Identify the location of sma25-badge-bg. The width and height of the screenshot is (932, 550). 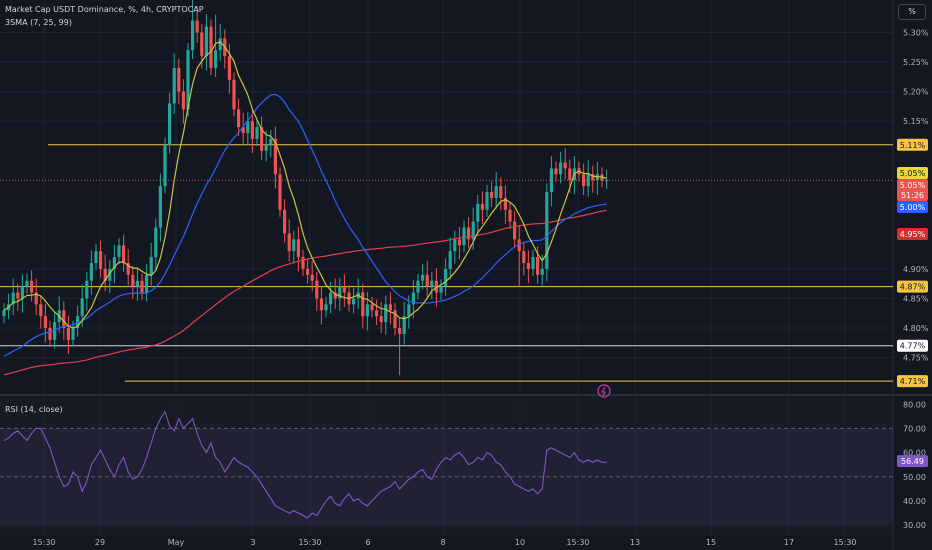
(912, 207).